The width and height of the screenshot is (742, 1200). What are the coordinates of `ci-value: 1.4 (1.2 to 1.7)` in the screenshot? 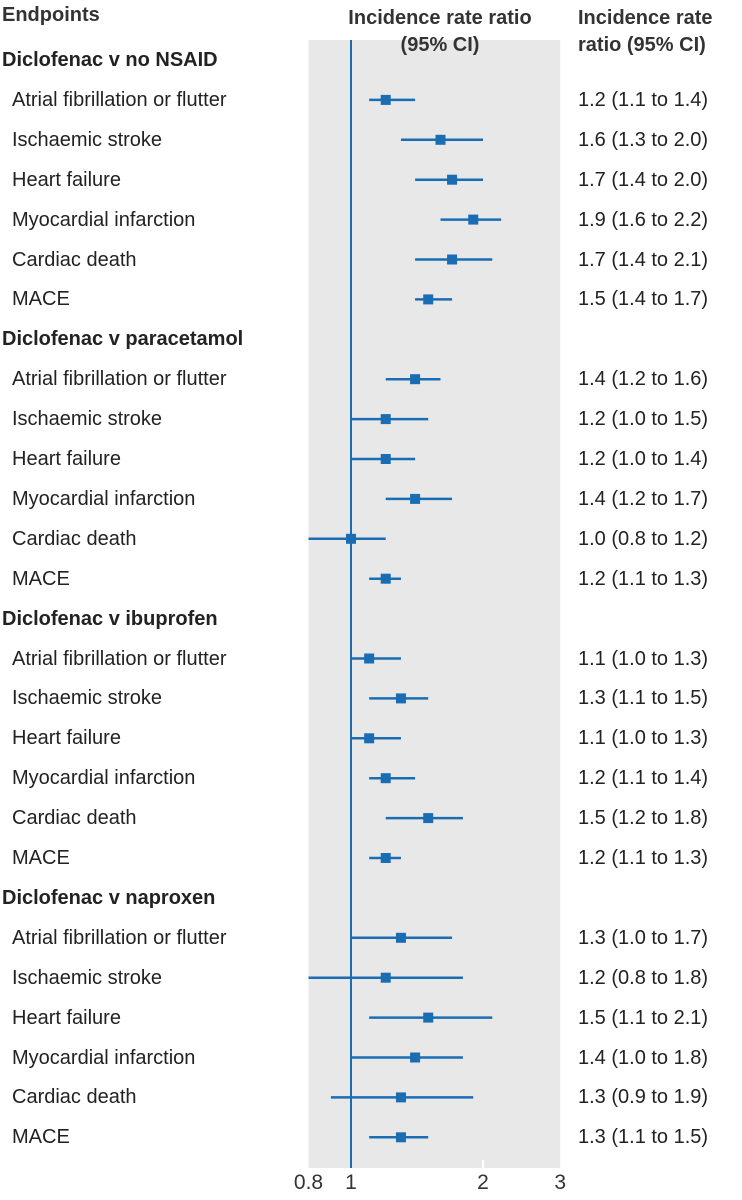 It's located at (643, 498).